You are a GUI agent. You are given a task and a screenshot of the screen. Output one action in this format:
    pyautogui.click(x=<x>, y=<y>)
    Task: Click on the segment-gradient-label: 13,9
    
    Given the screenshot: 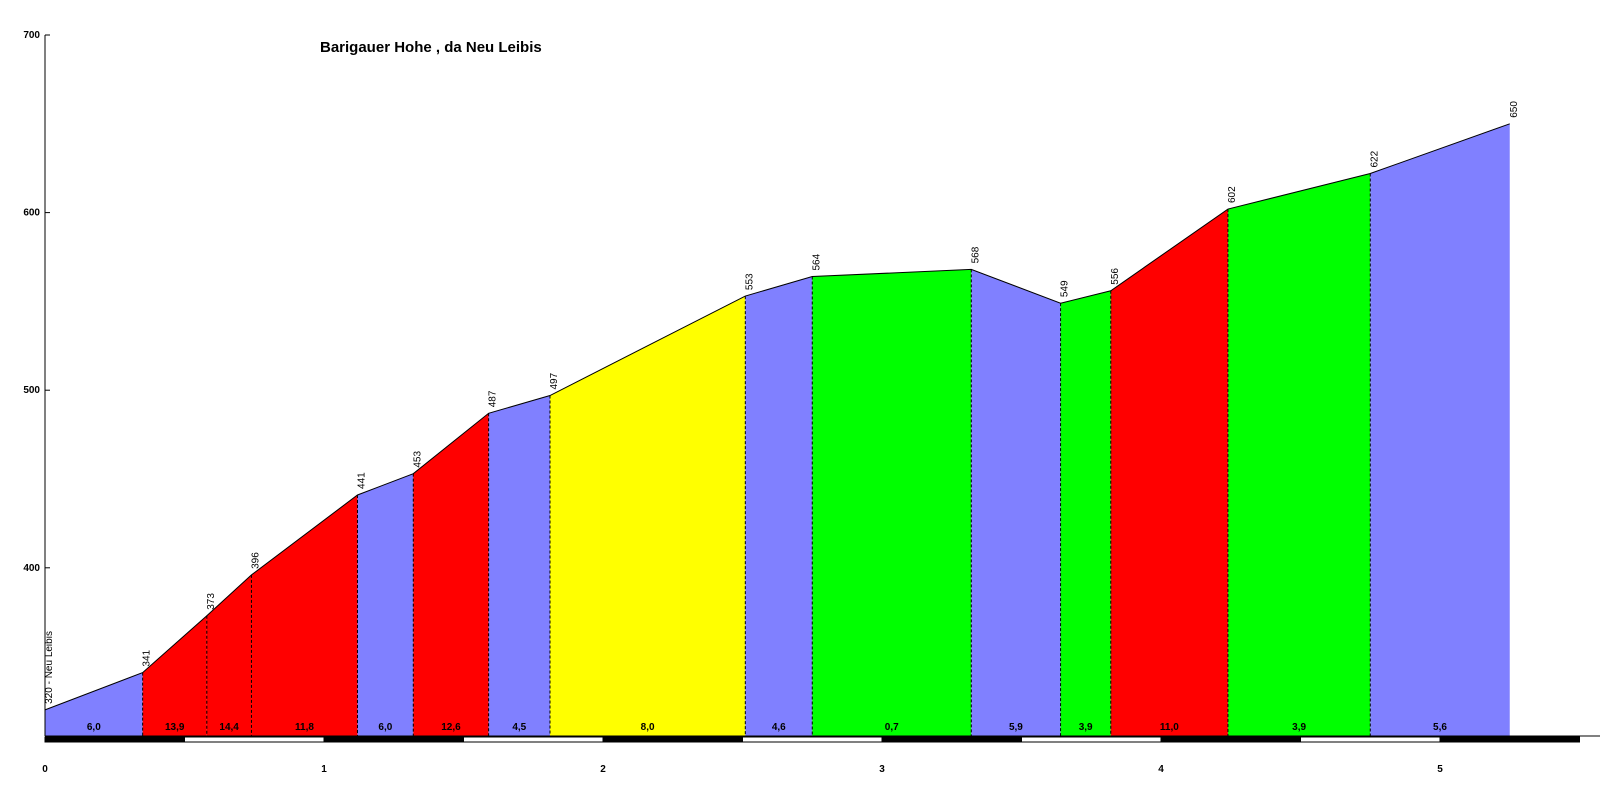 What is the action you would take?
    pyautogui.click(x=175, y=727)
    